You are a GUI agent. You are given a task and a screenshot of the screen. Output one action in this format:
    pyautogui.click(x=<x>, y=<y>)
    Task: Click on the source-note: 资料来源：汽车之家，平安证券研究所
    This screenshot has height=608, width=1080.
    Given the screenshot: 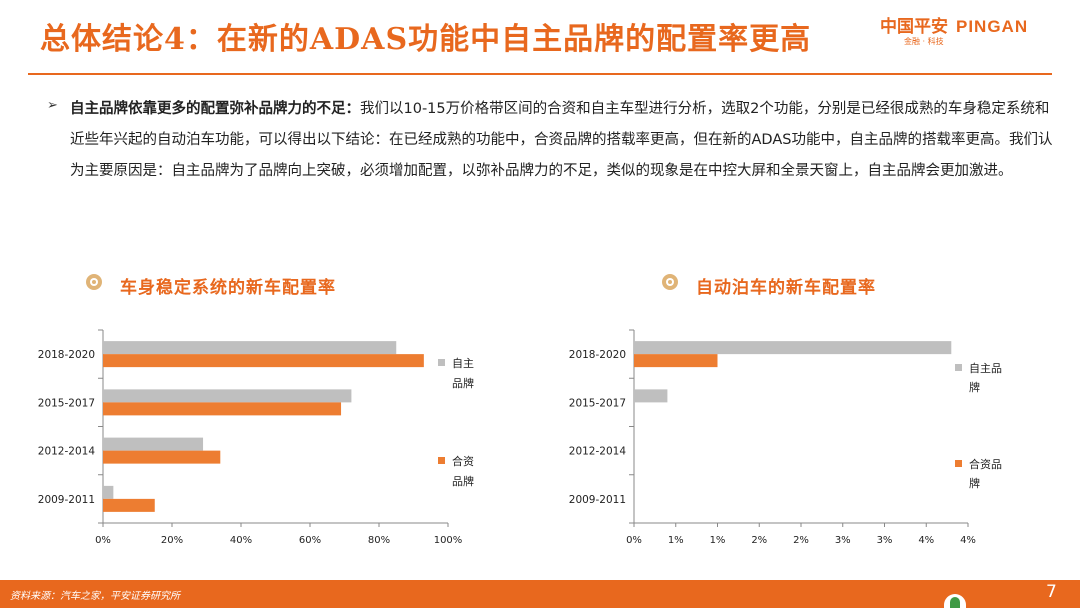 What is the action you would take?
    pyautogui.click(x=95, y=596)
    